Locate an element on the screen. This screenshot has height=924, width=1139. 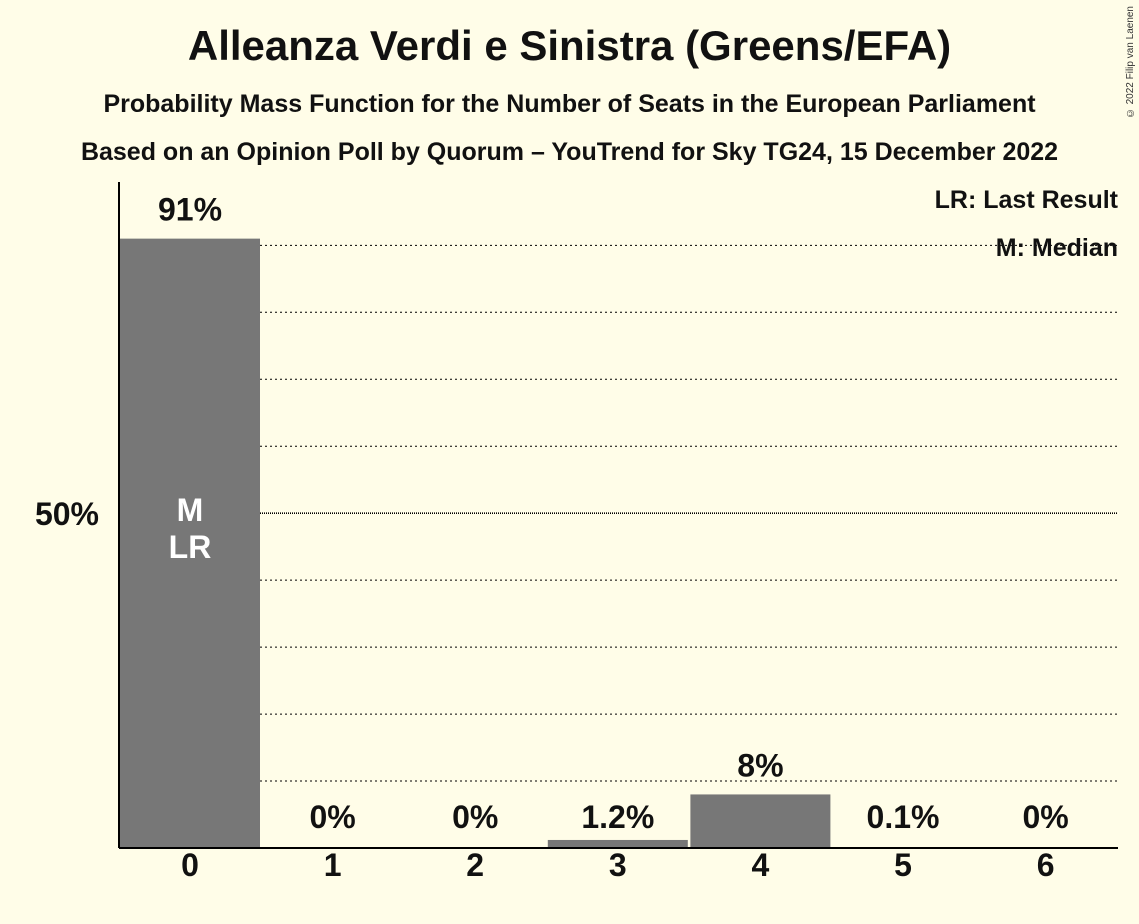
last-result-marker: LR is located at coordinates (190, 547).